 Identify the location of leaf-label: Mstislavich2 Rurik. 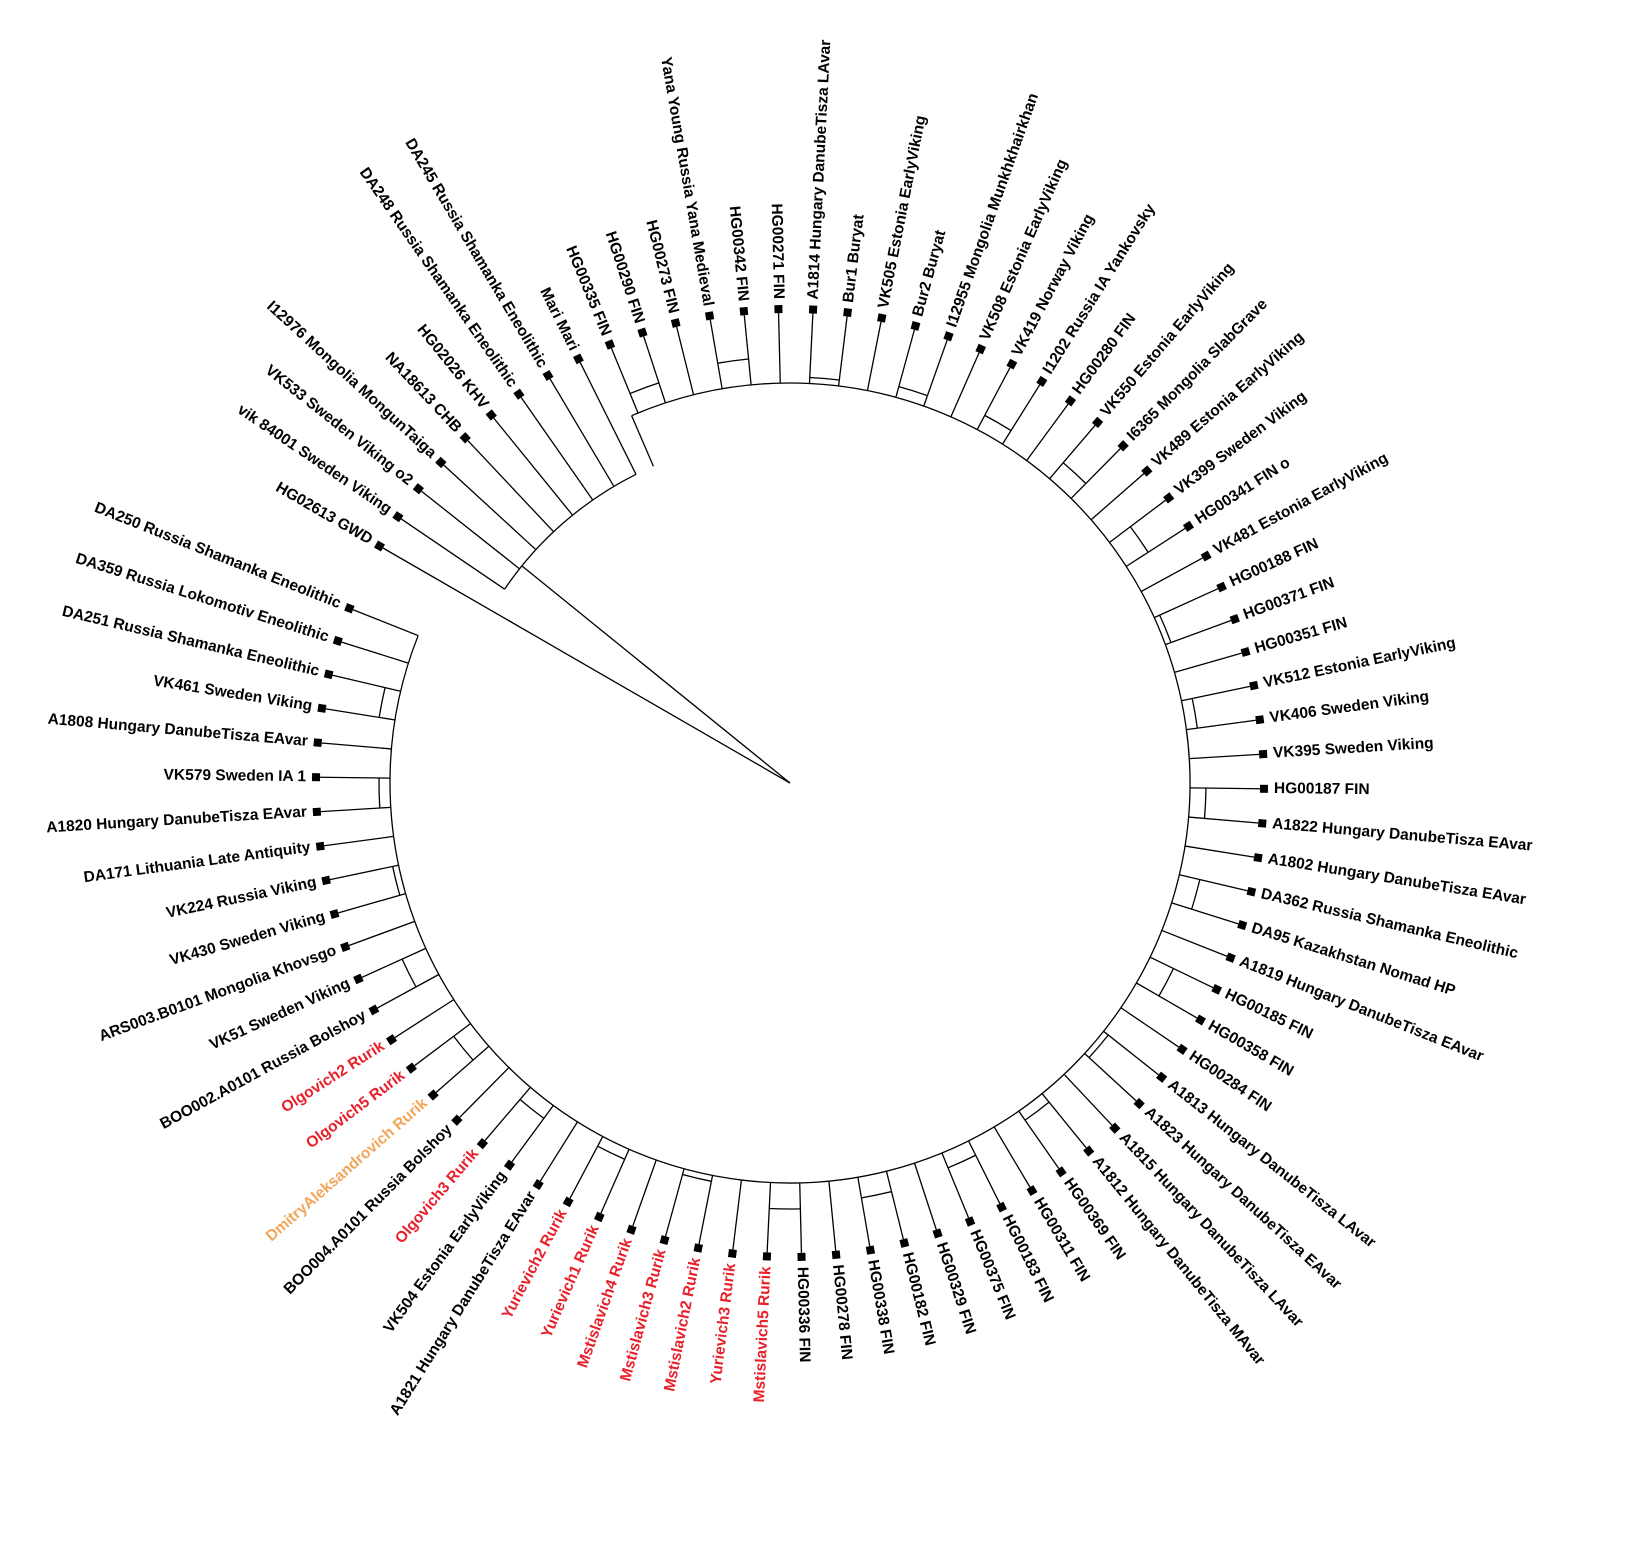
(682, 1324).